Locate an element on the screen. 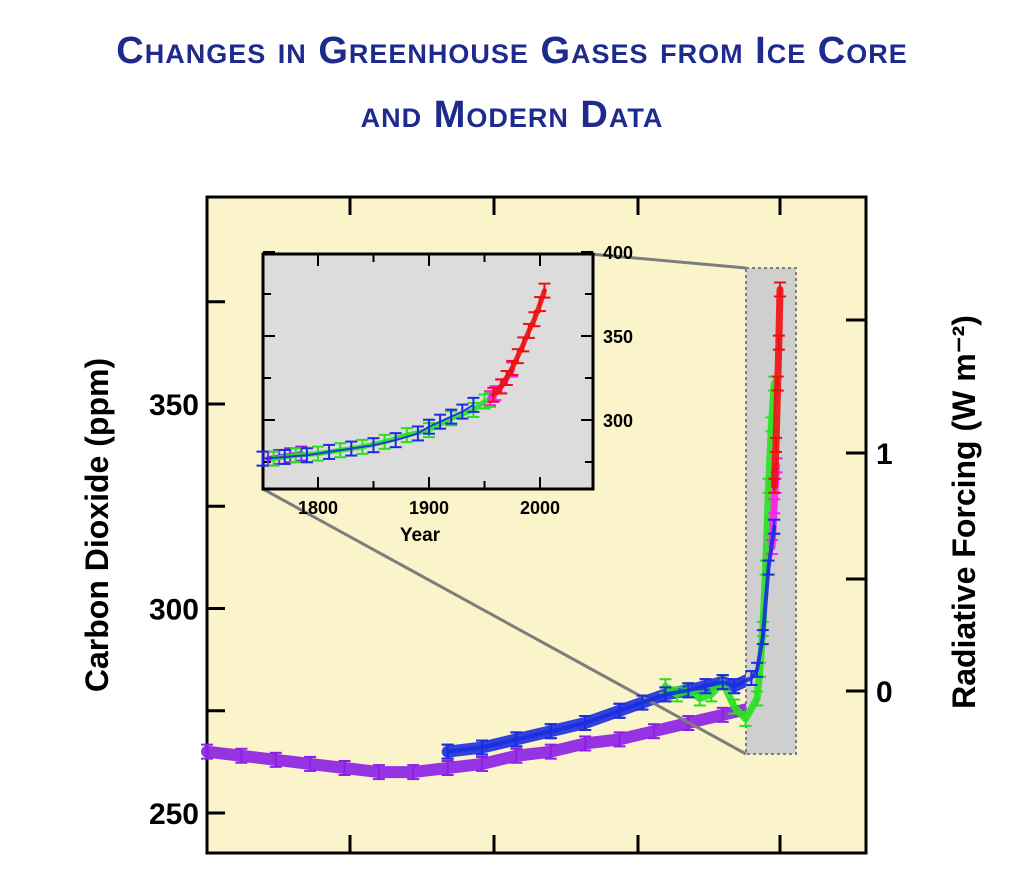 The height and width of the screenshot is (885, 1024). main-series-purple is located at coordinates (493, 737).